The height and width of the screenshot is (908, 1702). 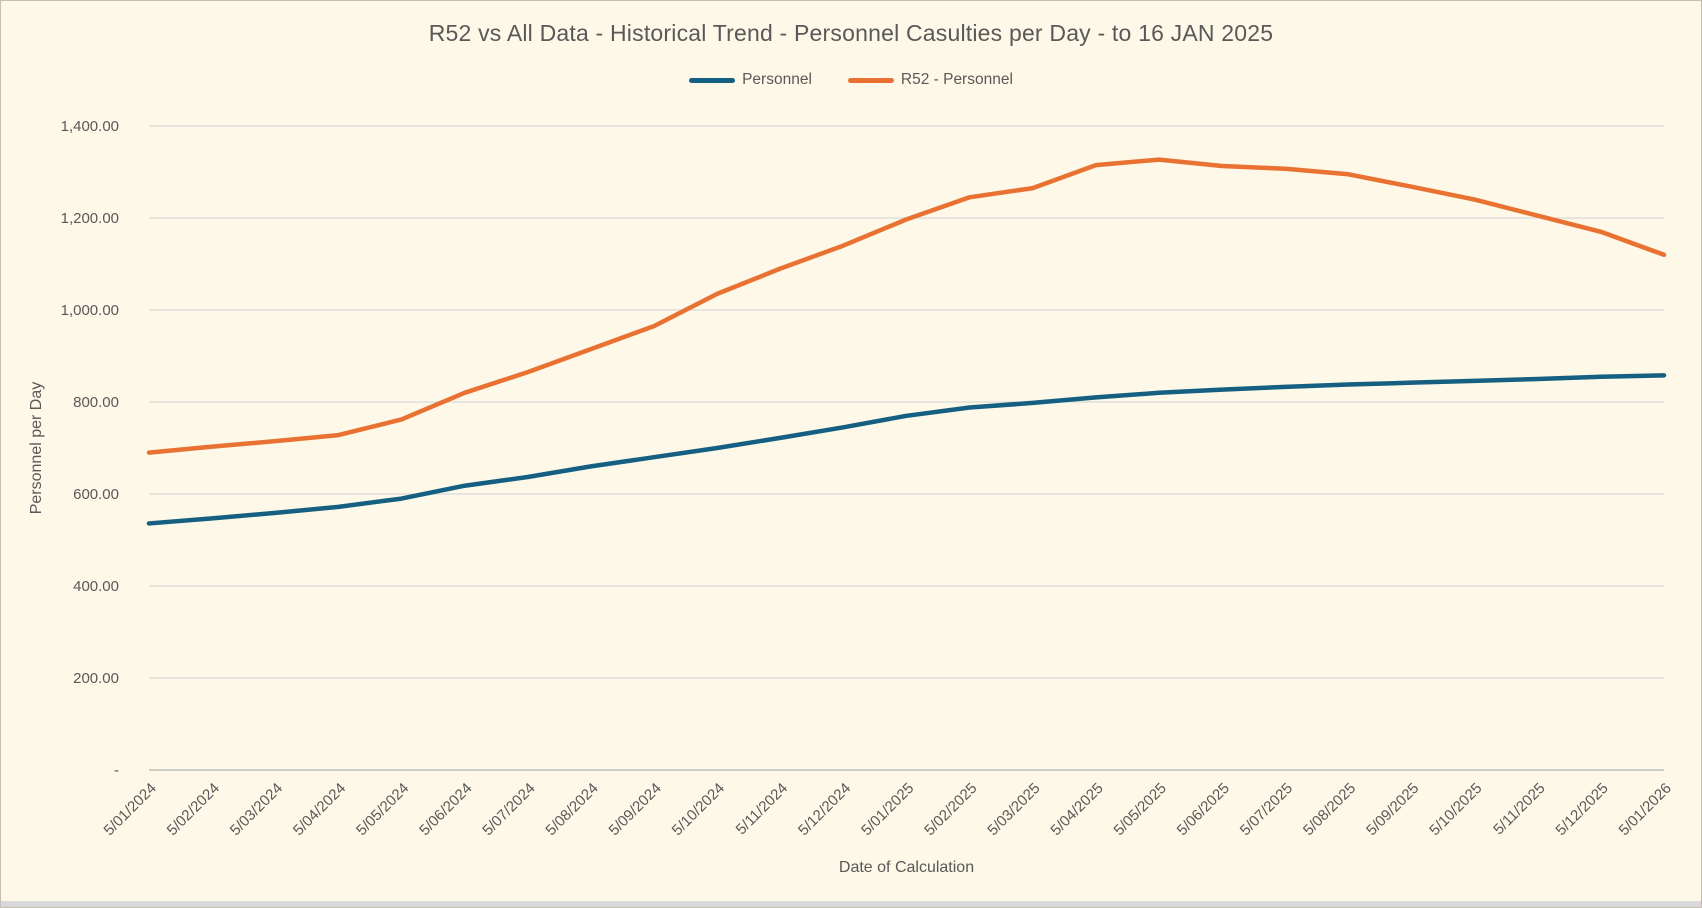 What do you see at coordinates (824, 809) in the screenshot?
I see `x-tick-label: 5/12/2024` at bounding box center [824, 809].